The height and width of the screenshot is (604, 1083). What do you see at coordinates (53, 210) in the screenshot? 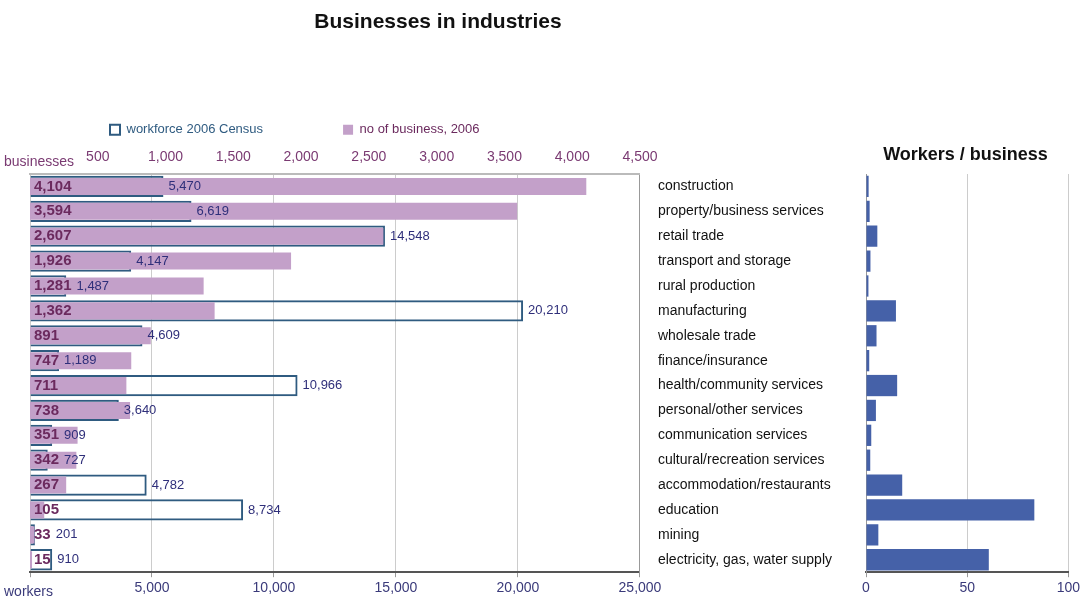
I see `data-label: 3,594` at bounding box center [53, 210].